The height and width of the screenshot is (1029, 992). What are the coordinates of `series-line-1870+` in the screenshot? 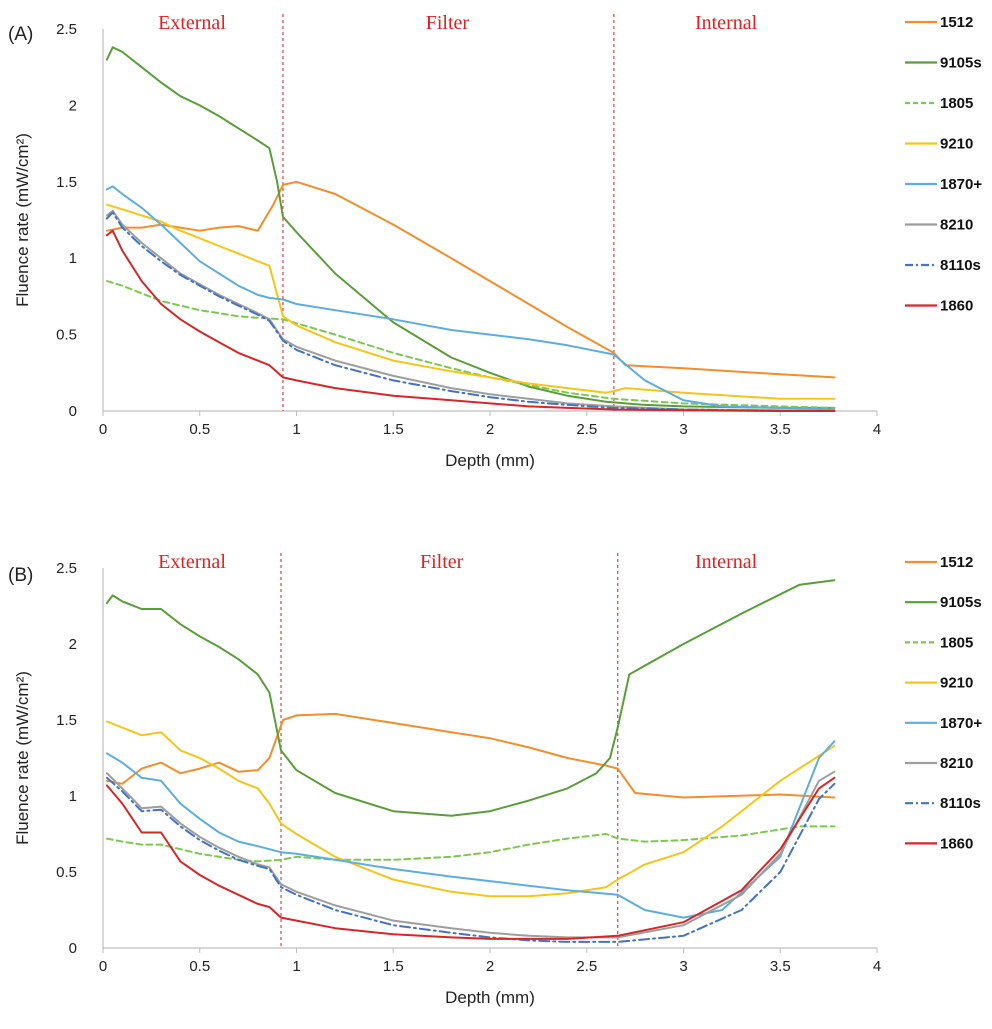 It's located at (470, 829).